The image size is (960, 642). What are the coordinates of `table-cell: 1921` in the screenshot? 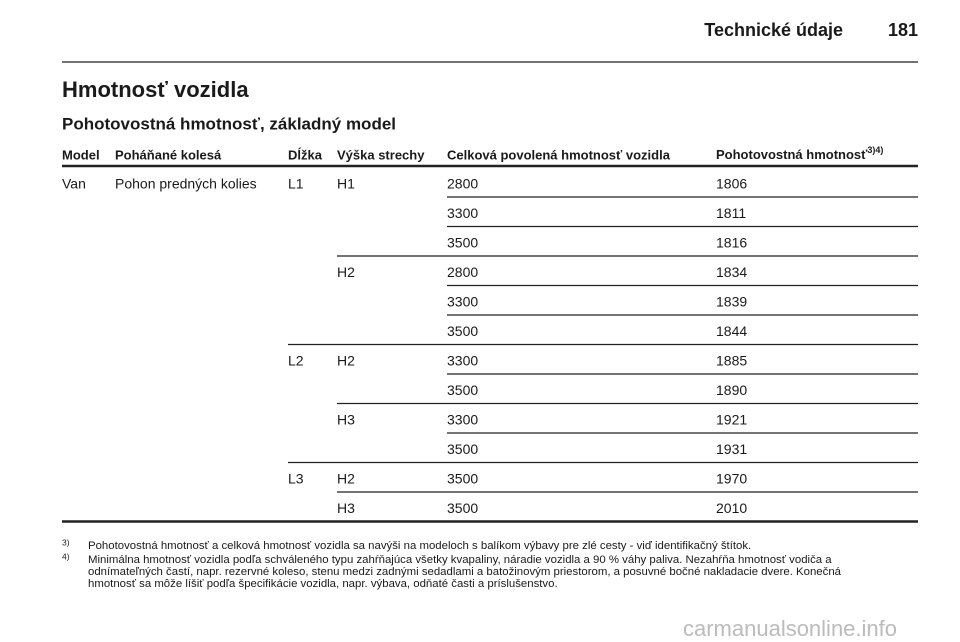 It's located at (731, 420).